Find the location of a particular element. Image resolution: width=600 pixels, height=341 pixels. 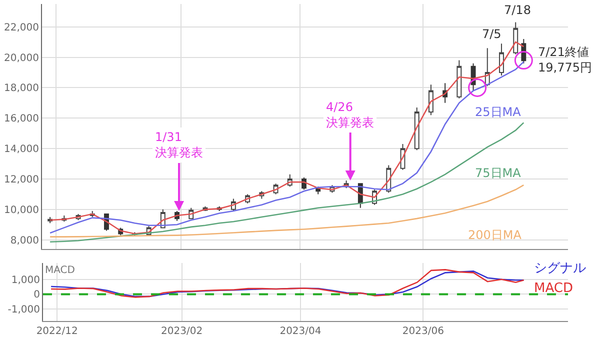

x-tick-label: 2023/06 is located at coordinates (423, 331).